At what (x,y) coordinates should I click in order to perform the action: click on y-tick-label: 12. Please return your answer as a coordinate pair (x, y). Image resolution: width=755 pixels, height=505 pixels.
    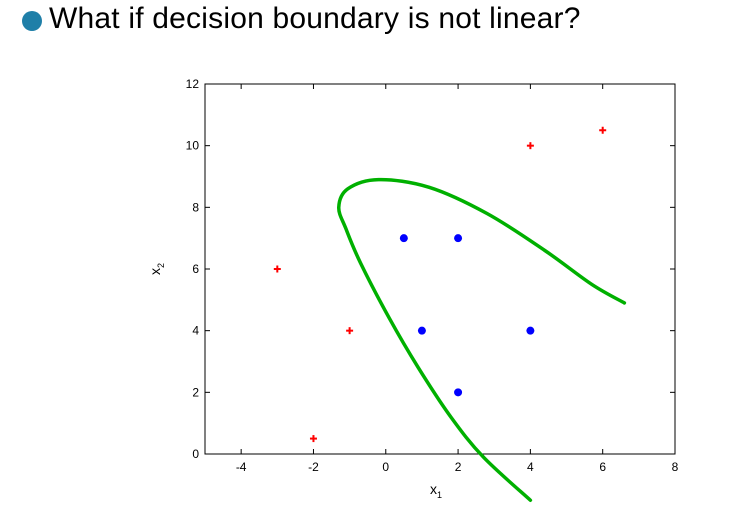
    Looking at the image, I should click on (193, 84).